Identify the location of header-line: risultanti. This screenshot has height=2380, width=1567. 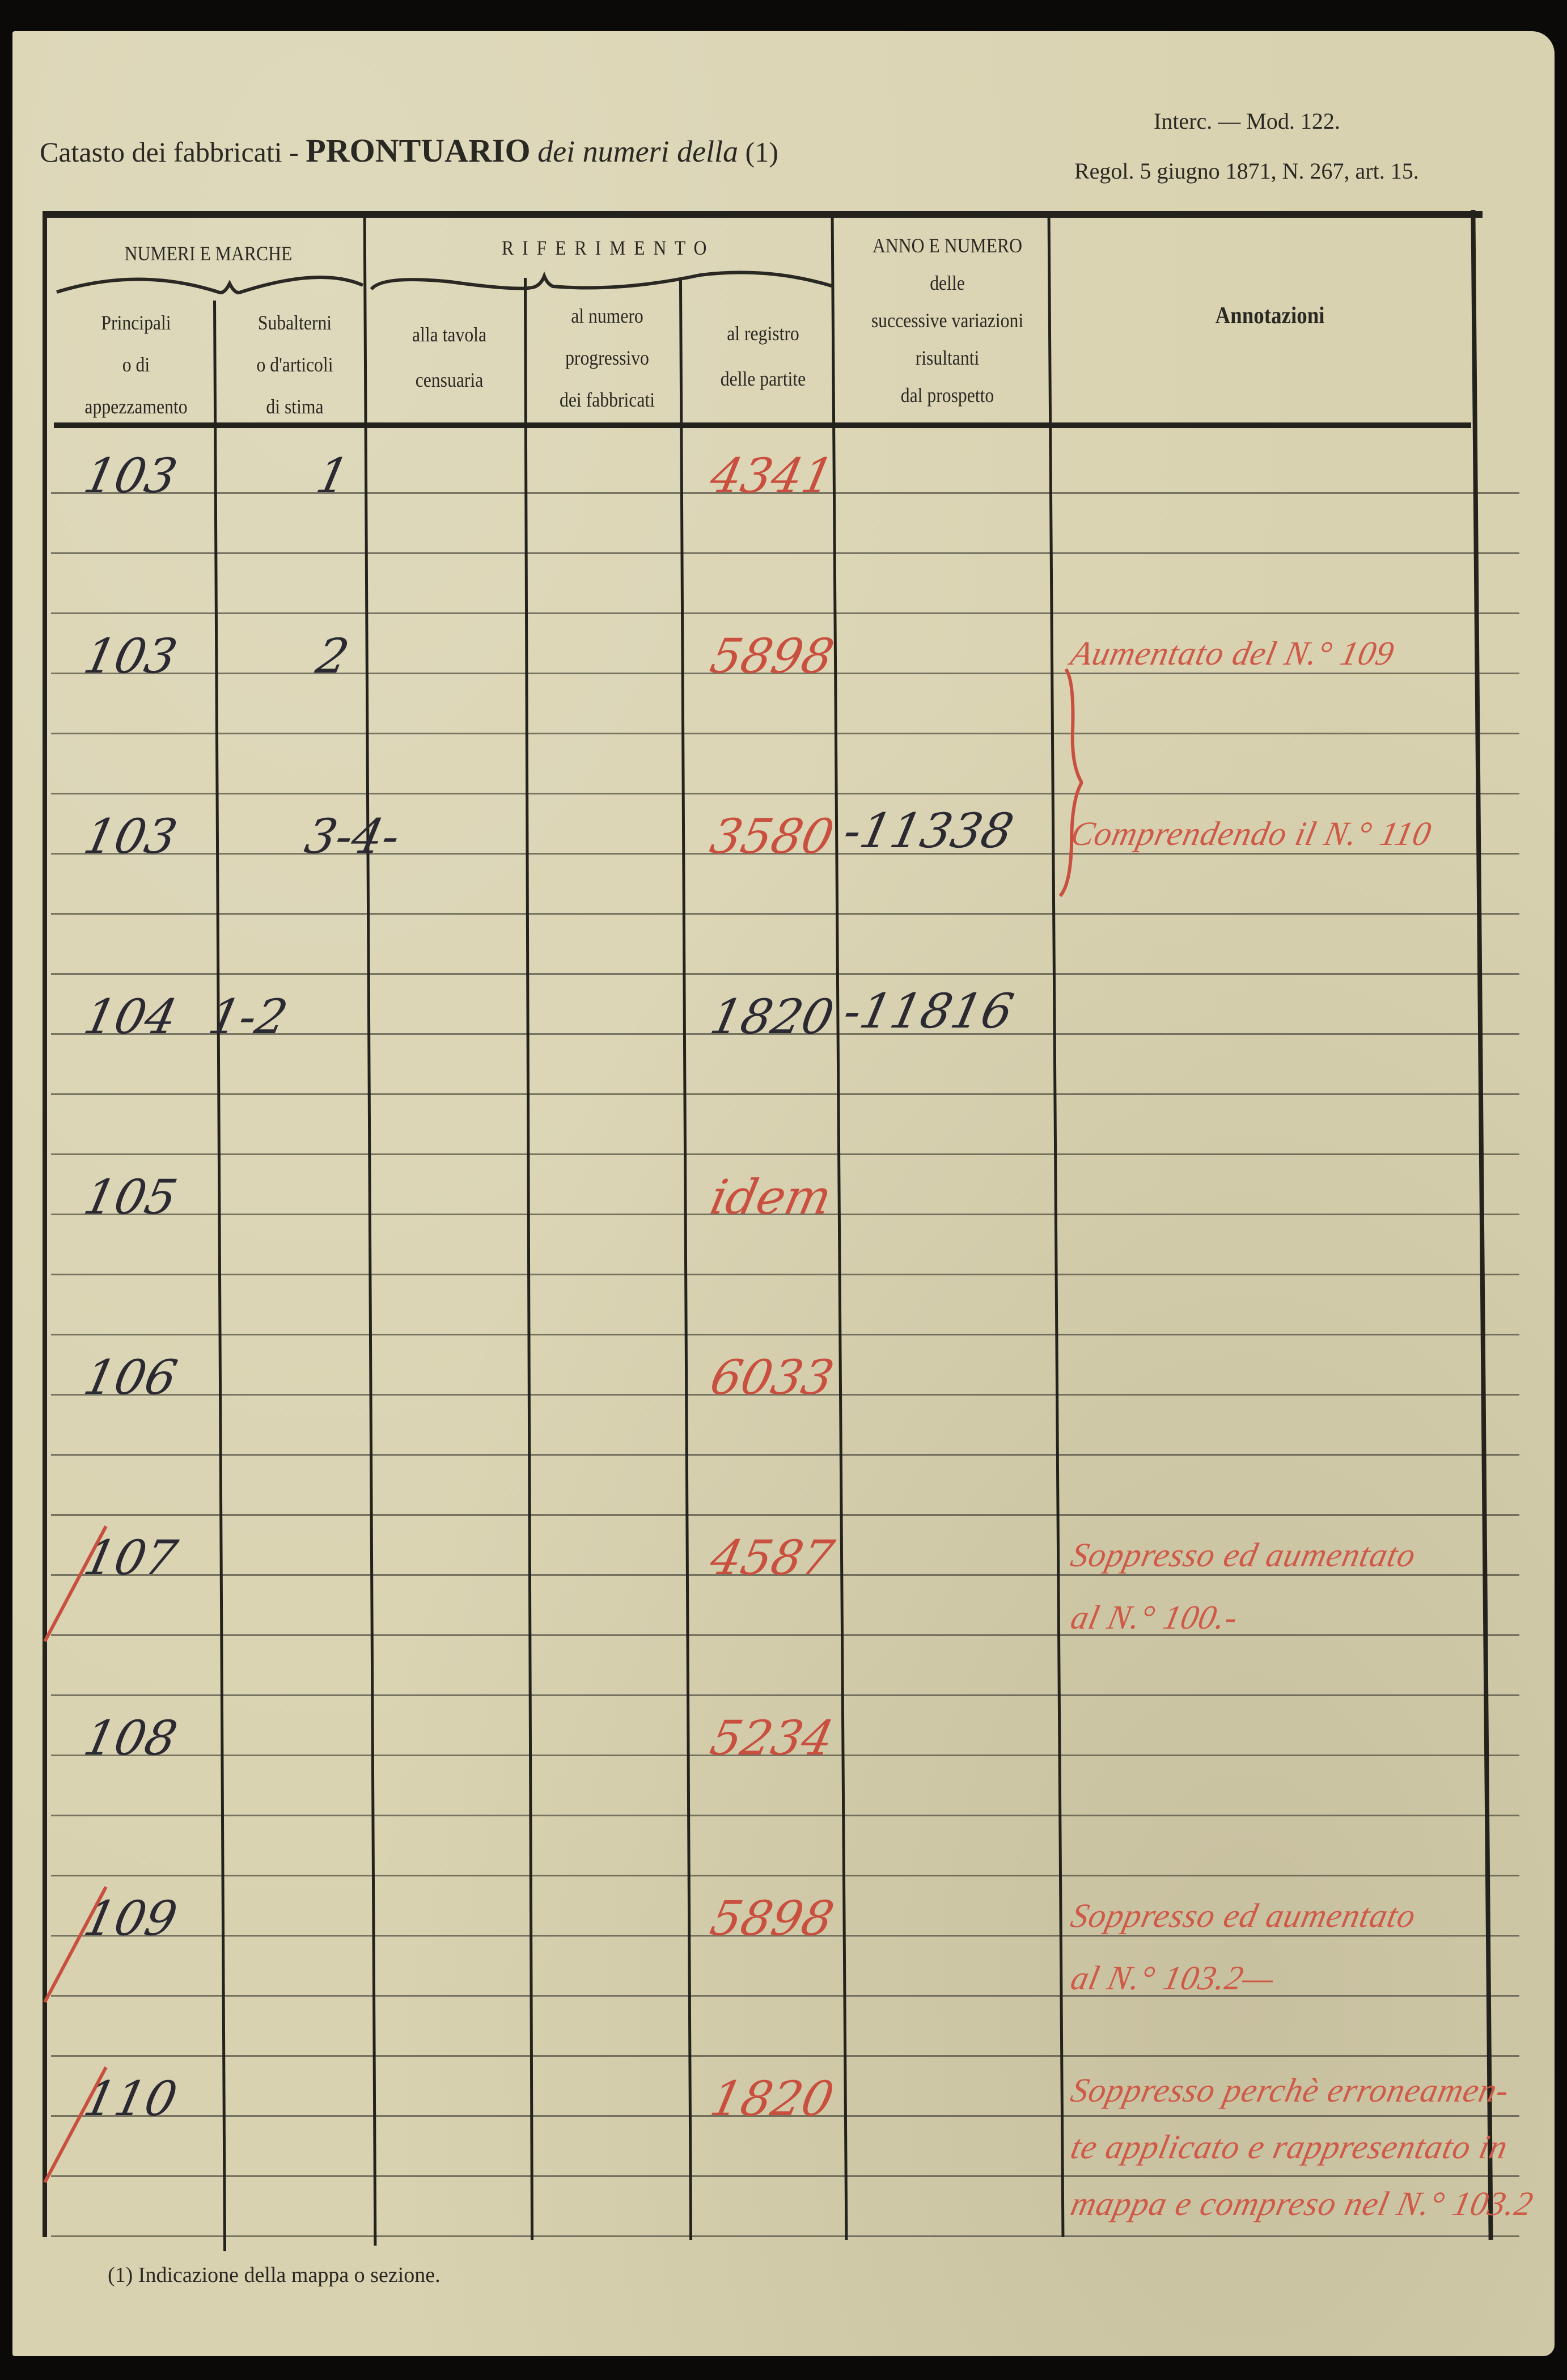
(948, 358).